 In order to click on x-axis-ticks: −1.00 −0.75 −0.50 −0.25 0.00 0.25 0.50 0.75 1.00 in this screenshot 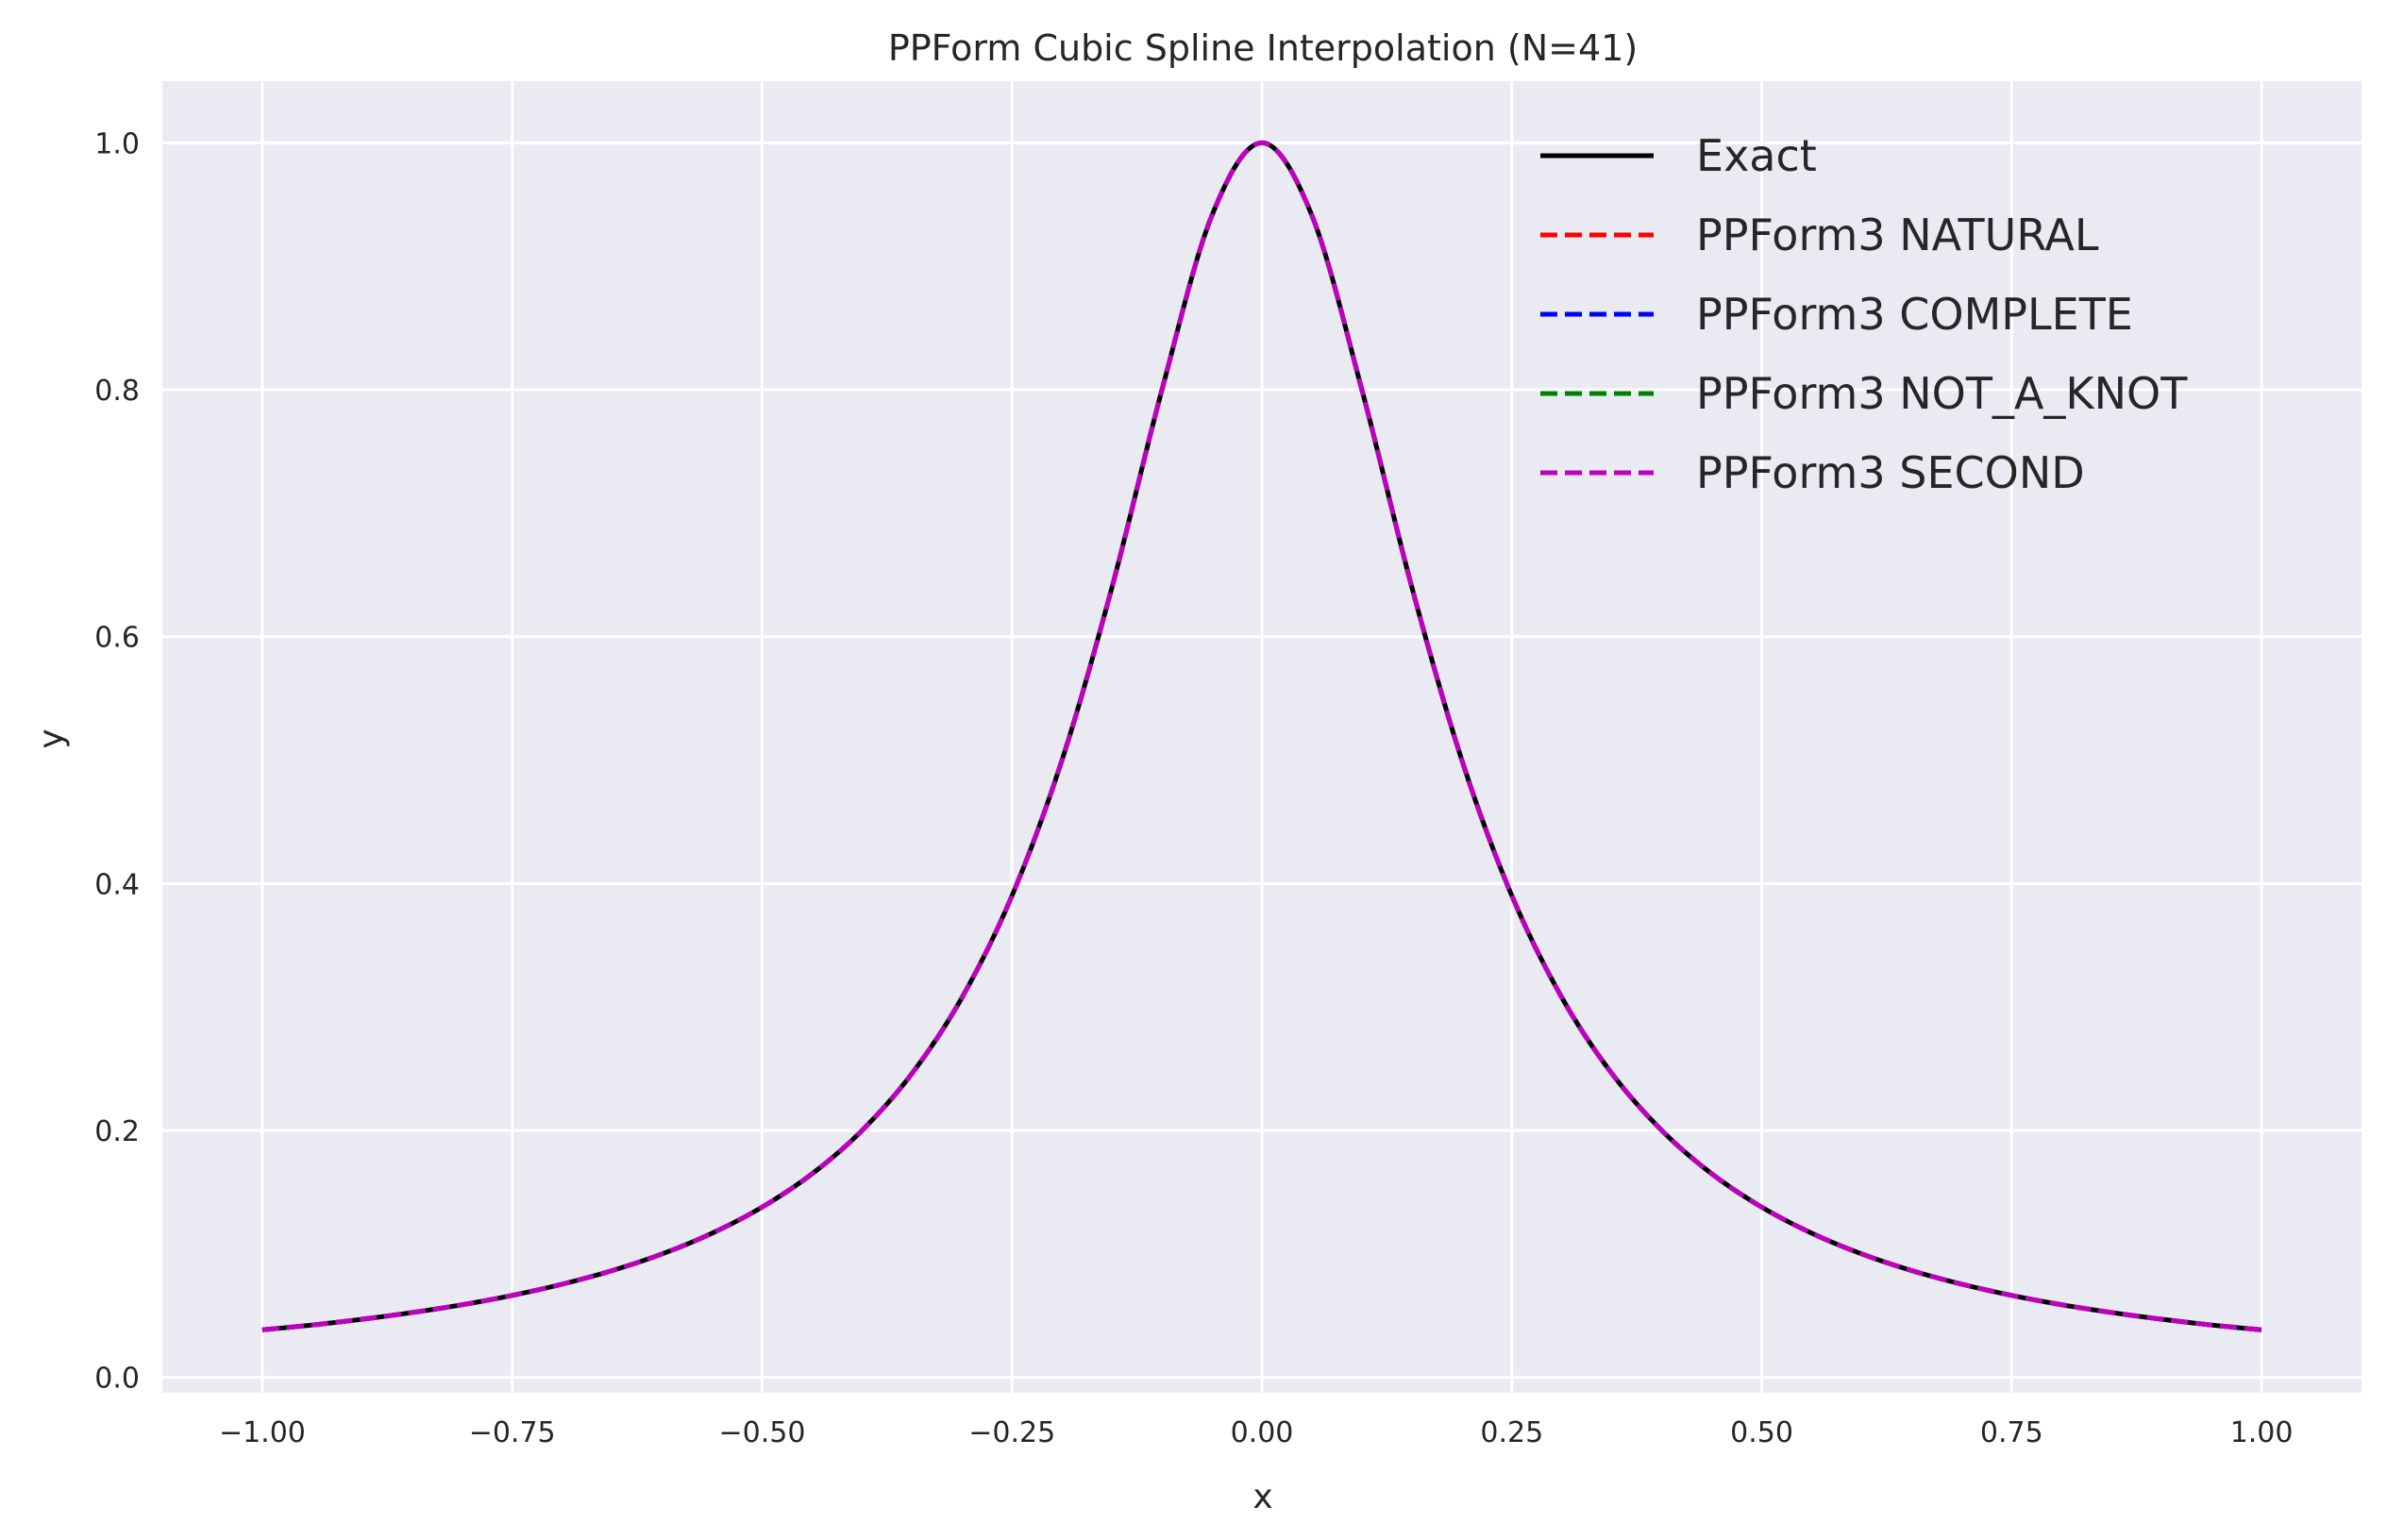, I will do `click(1257, 1432)`.